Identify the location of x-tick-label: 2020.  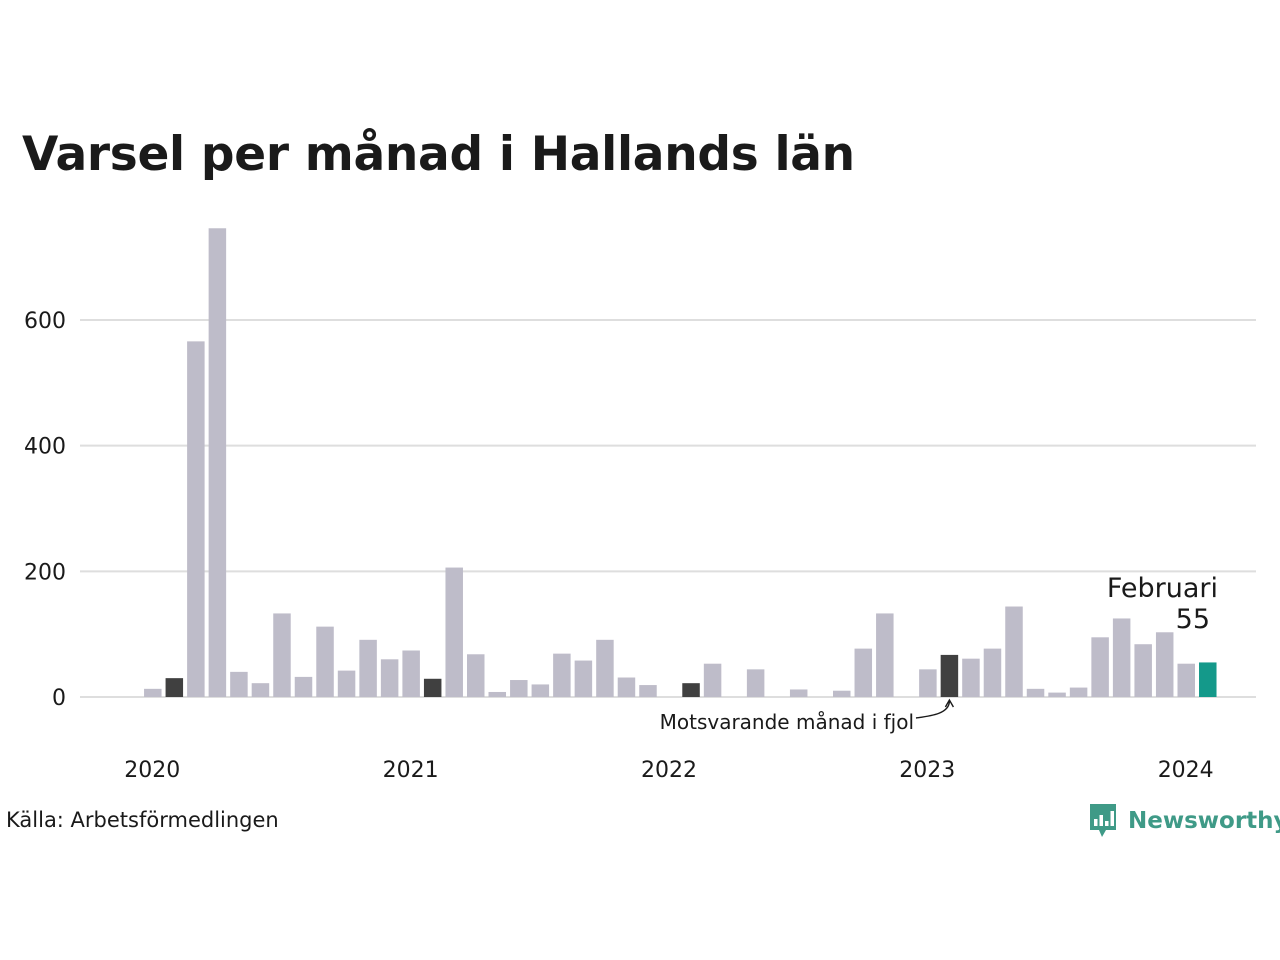
(152, 770).